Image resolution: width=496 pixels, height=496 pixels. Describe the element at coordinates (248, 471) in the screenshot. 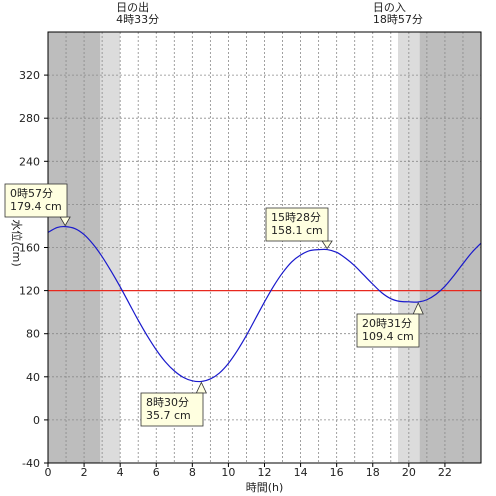

I see `x-axis-ticks: 0 2 4 6 8 10 12 14 16 18 20 22` at that location.